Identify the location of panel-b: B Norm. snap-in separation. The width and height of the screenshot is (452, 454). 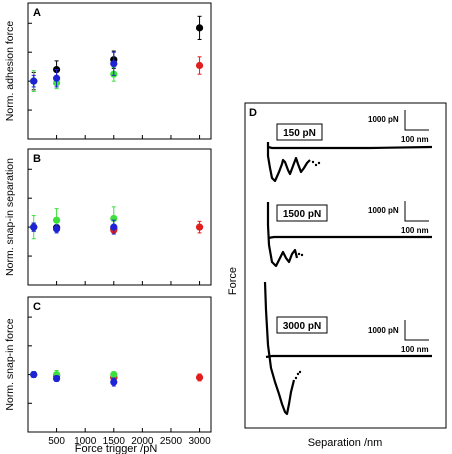
(108, 217).